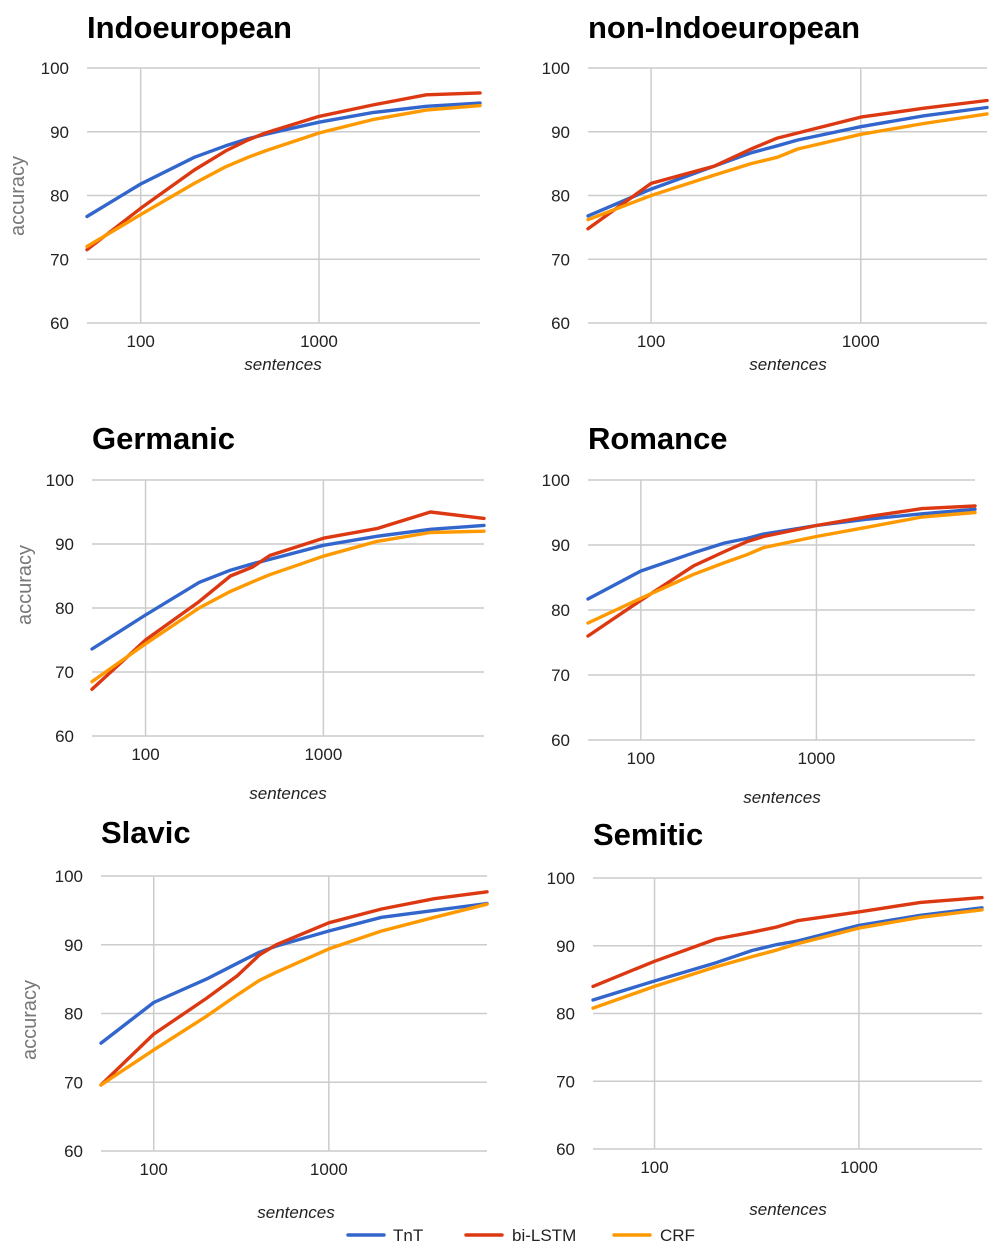  I want to click on panel-title: Semitic, so click(648, 834).